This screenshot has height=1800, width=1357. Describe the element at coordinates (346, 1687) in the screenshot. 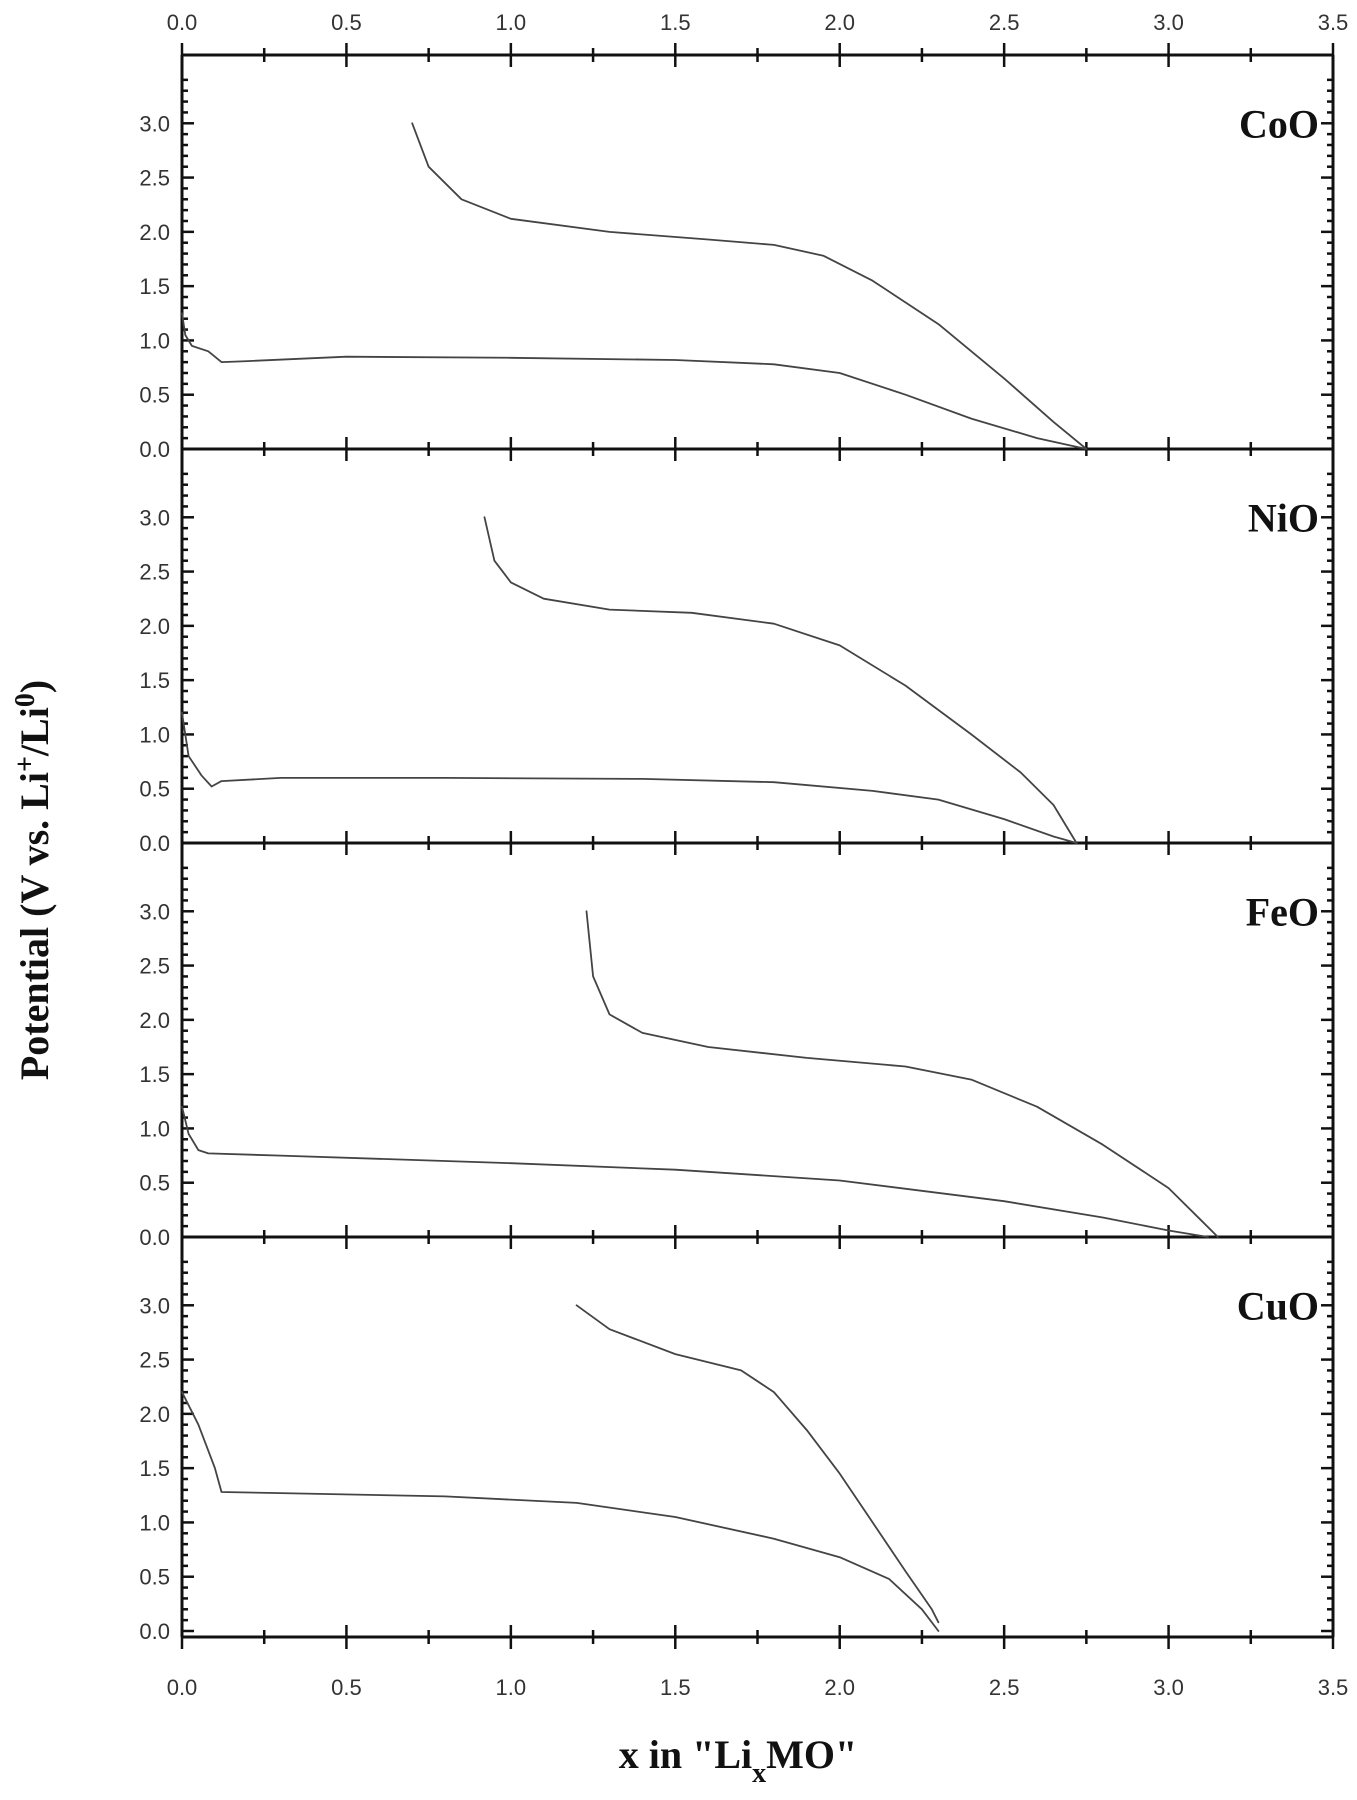

I see `x-tick-label-bottom: 0.5` at that location.